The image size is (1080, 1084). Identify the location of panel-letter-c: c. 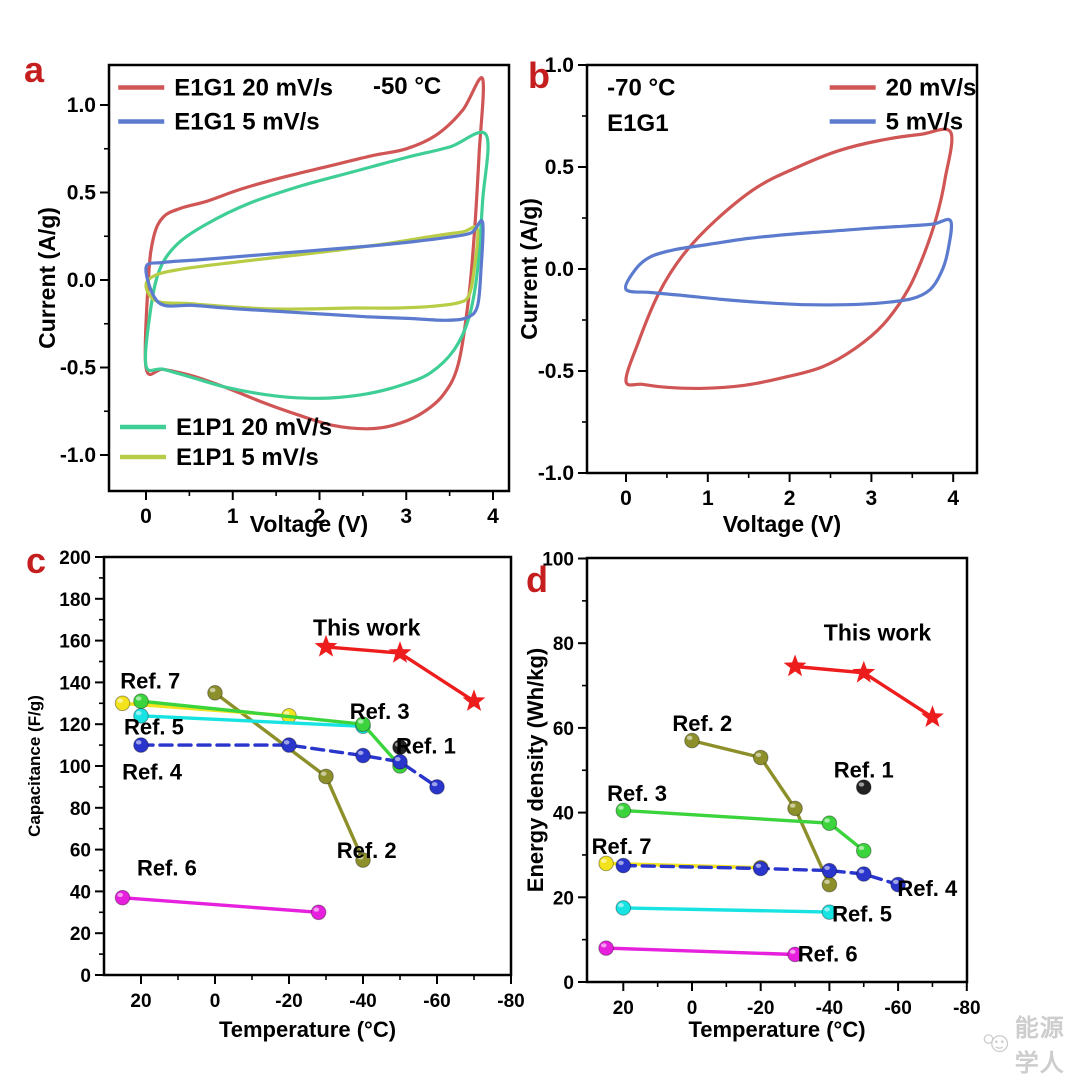
(36, 560).